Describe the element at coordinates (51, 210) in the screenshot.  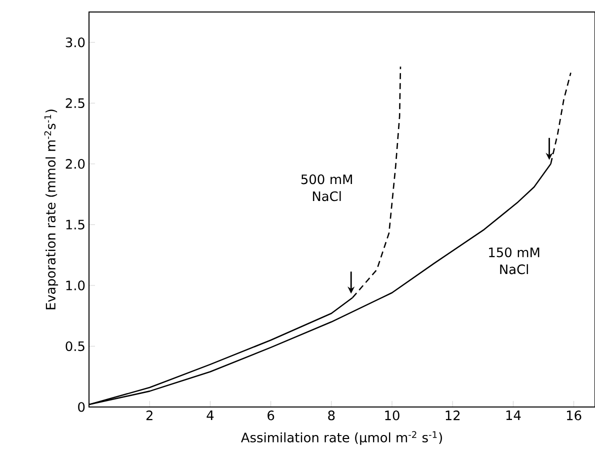
I see `y-axis-title: Evaporation rate (mmol m$^{-2}$s$^{-1}$)` at that location.